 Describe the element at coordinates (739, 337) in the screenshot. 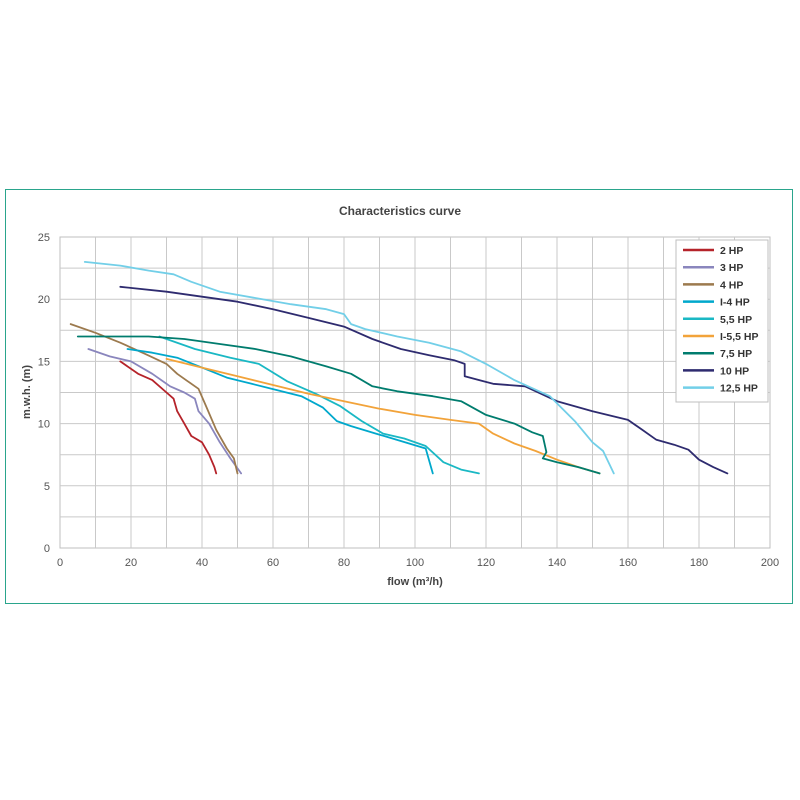

I see `legend-label: I-5,5 HP` at that location.